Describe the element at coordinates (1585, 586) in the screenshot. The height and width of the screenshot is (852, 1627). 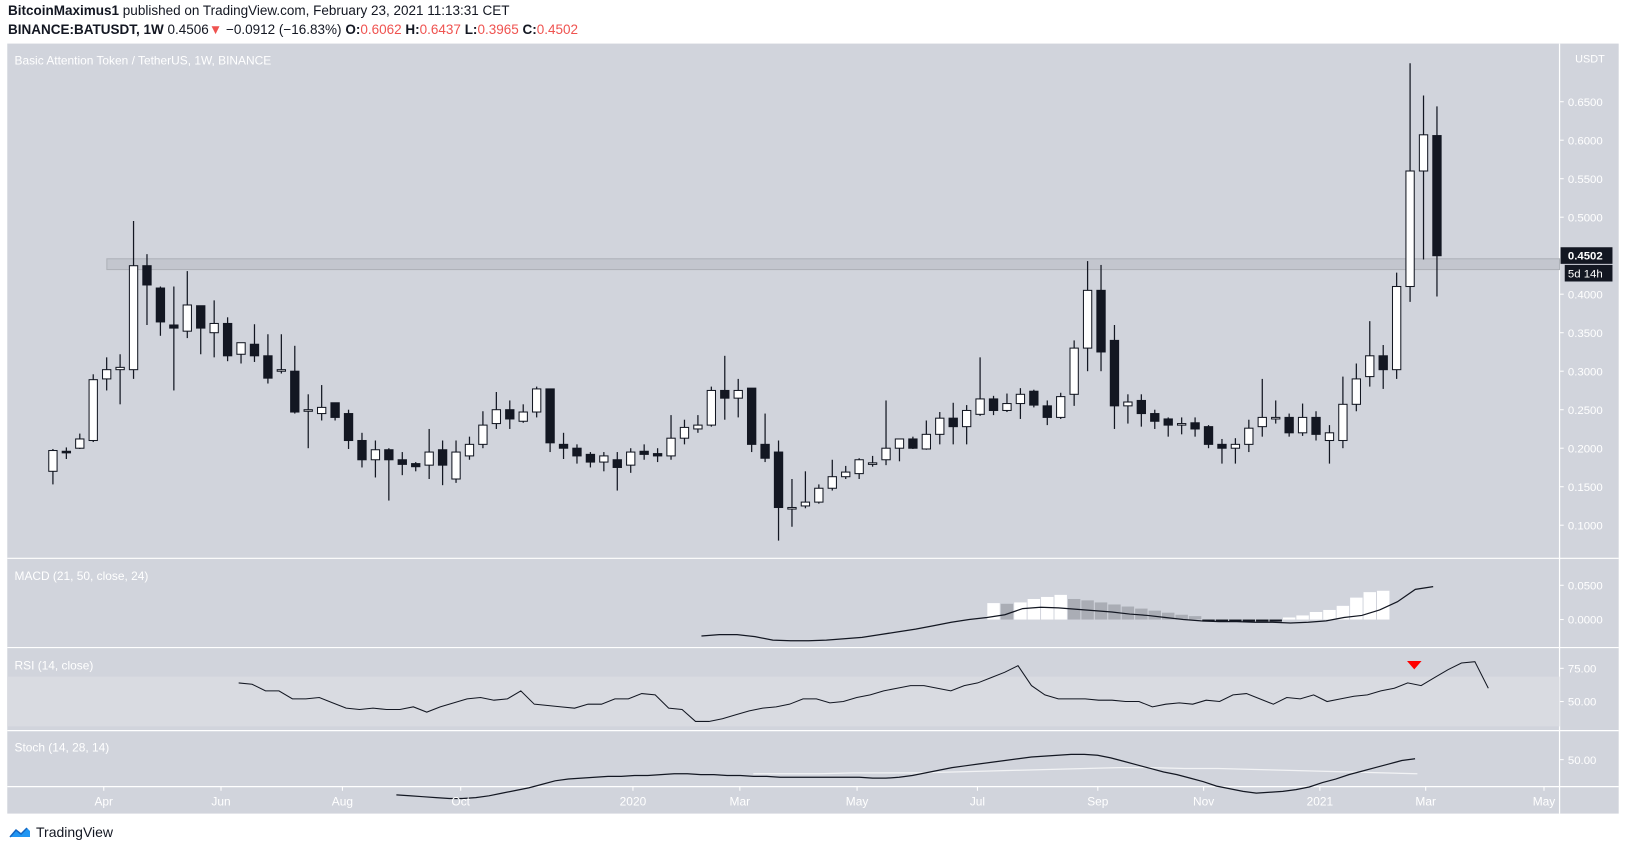
I see `svg-text: 0.0500` at that location.